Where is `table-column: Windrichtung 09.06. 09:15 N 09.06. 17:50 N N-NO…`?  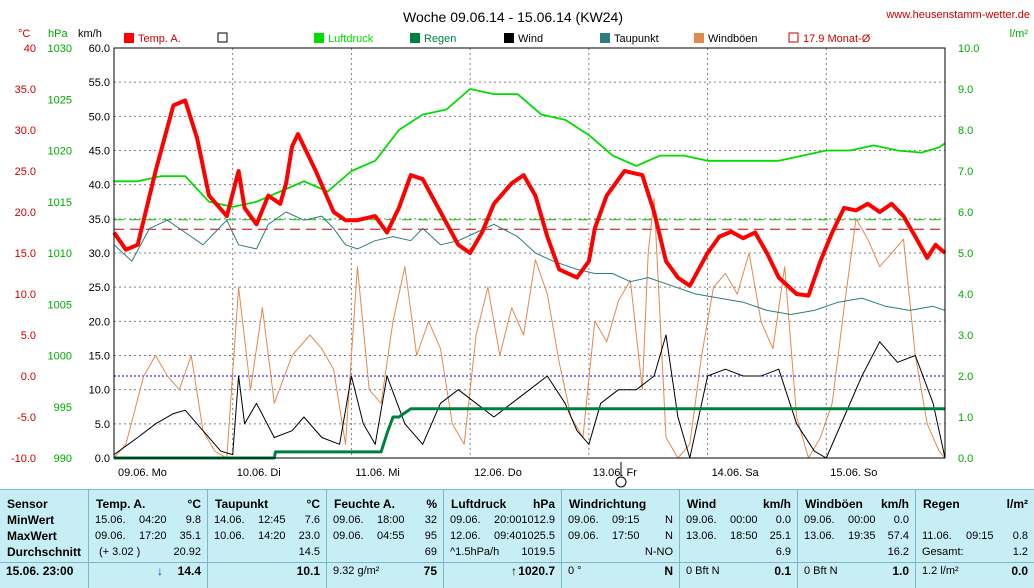 table-column: Windrichtung 09.06. 09:15 N 09.06. 17:50 N N-NO… is located at coordinates (620, 539).